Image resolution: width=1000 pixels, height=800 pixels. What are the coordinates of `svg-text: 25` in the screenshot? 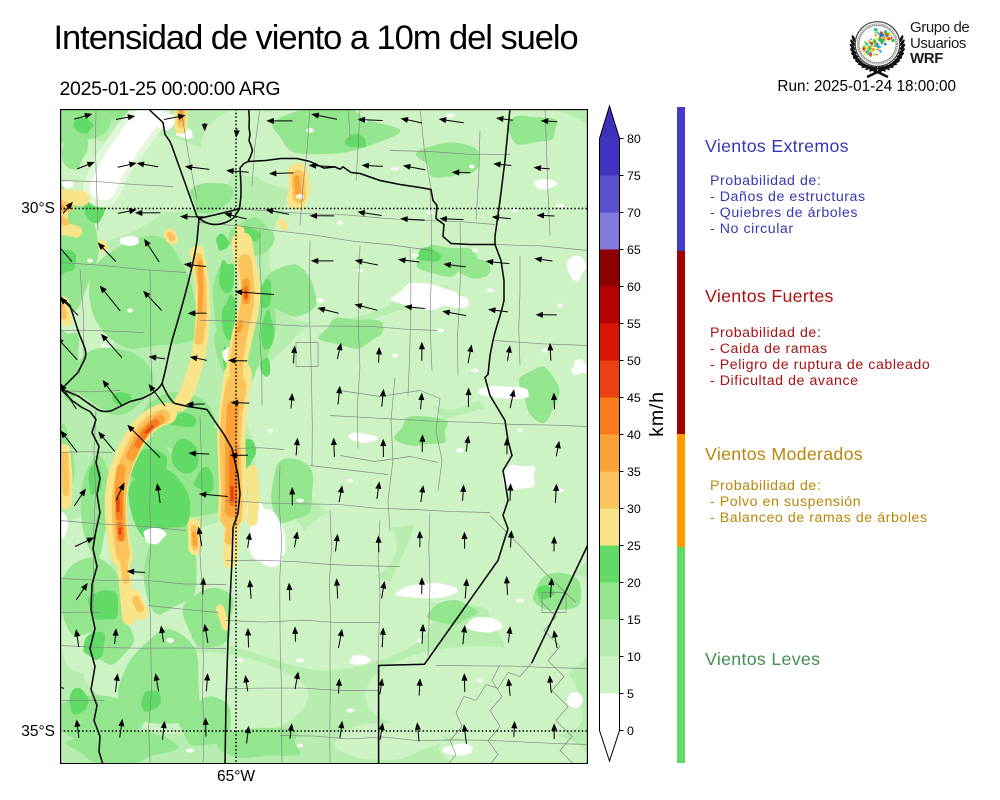 It's located at (634, 546).